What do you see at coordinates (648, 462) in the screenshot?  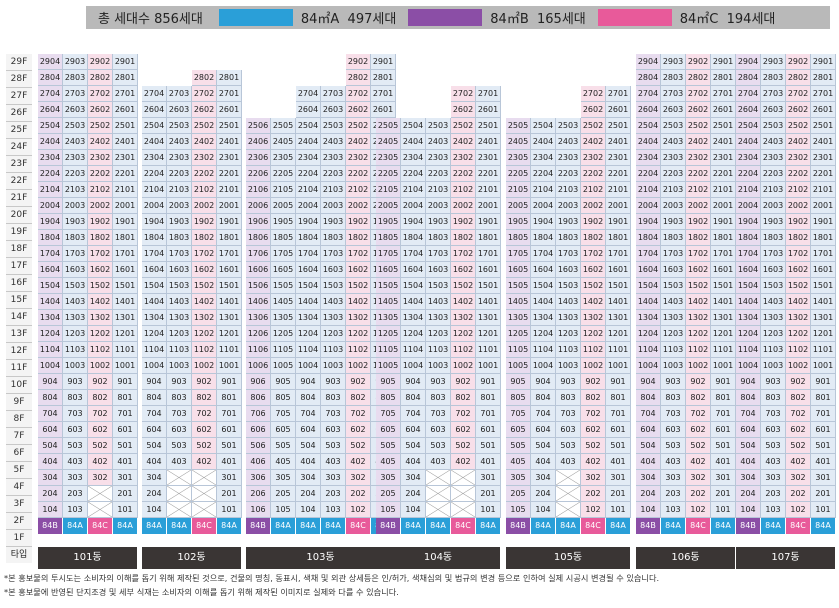 I see `unit-cell: 404` at bounding box center [648, 462].